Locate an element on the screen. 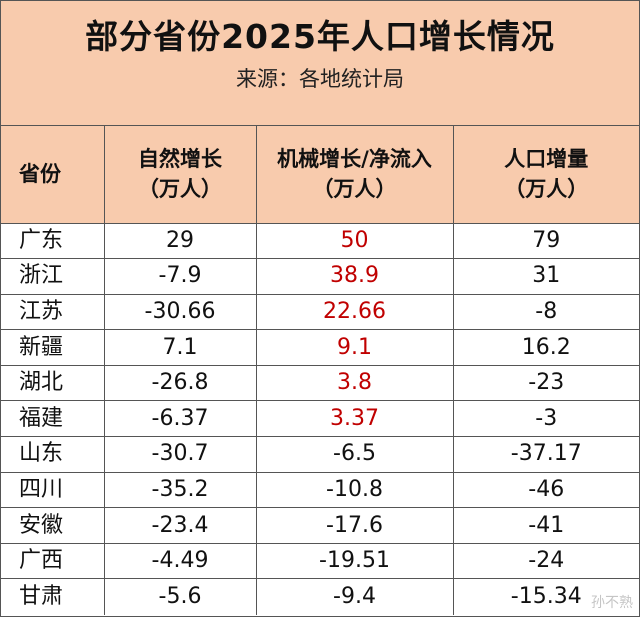  population-increase-cell: -8 is located at coordinates (545, 312).